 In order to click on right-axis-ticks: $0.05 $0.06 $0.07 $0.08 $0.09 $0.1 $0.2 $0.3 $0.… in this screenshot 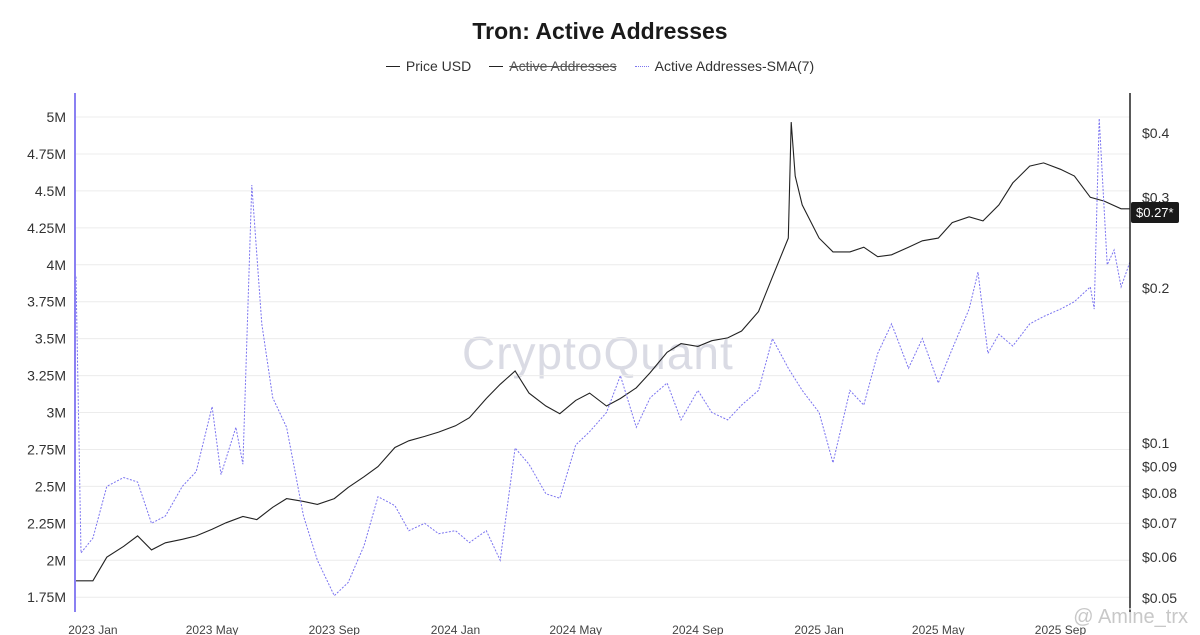, I will do `click(1159, 365)`.